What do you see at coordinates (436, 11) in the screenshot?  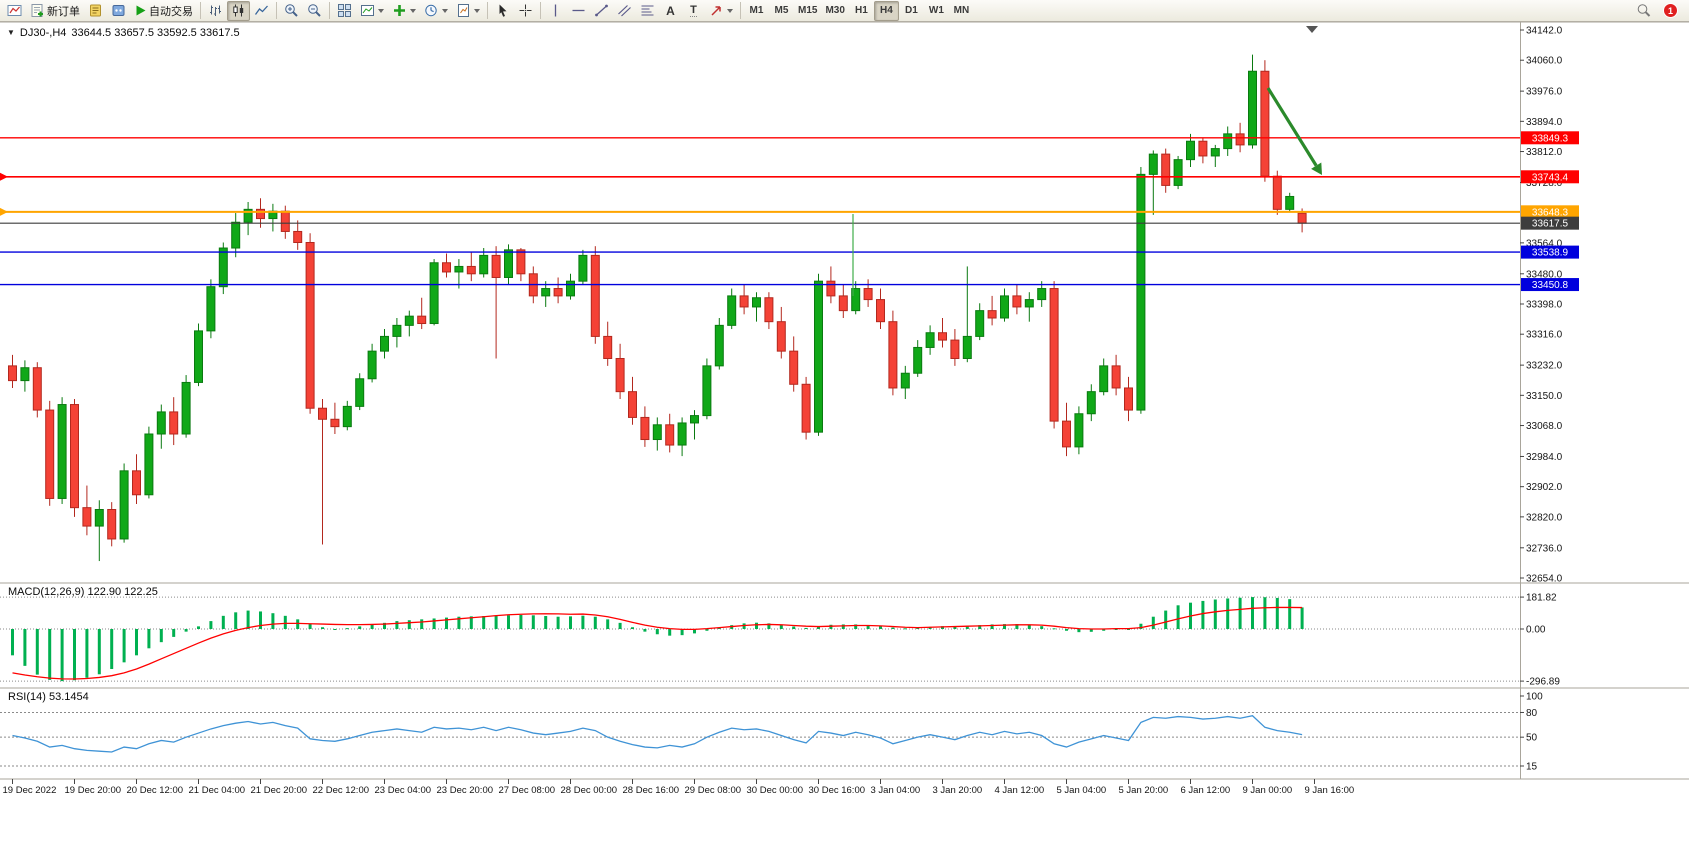 I see `periods-button` at bounding box center [436, 11].